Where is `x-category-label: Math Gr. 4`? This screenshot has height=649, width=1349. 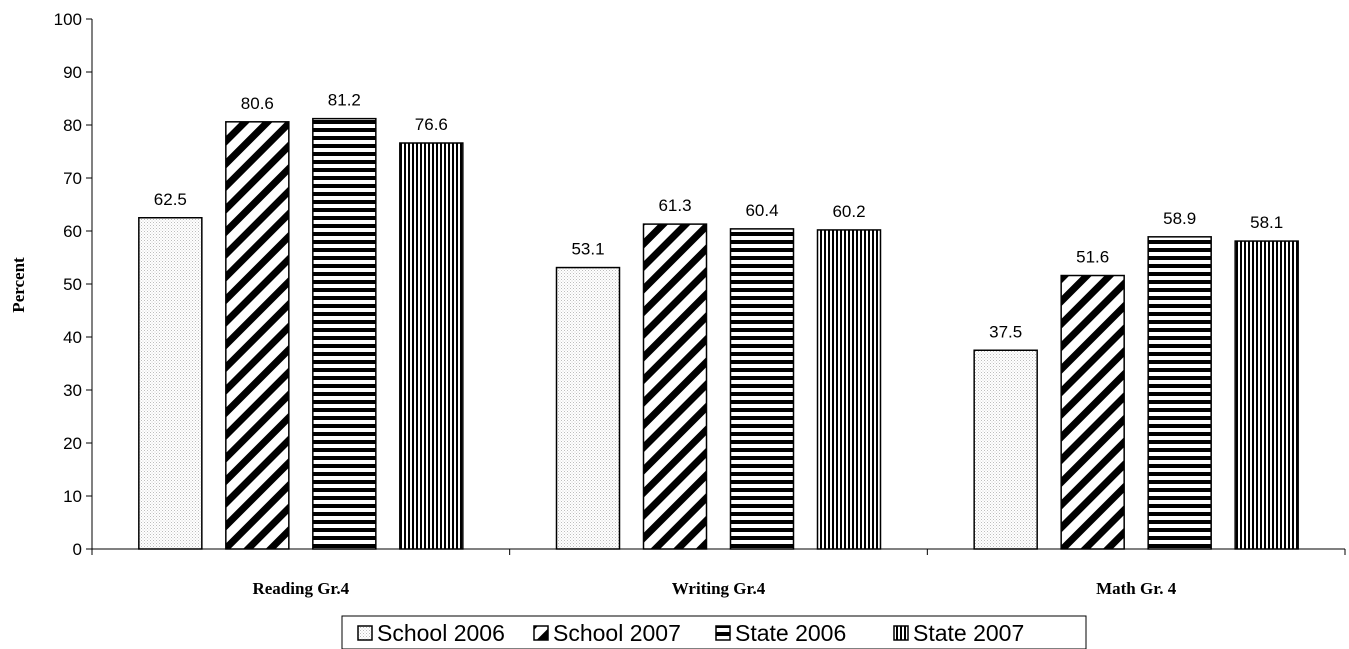
x-category-label: Math Gr. 4 is located at coordinates (1136, 588).